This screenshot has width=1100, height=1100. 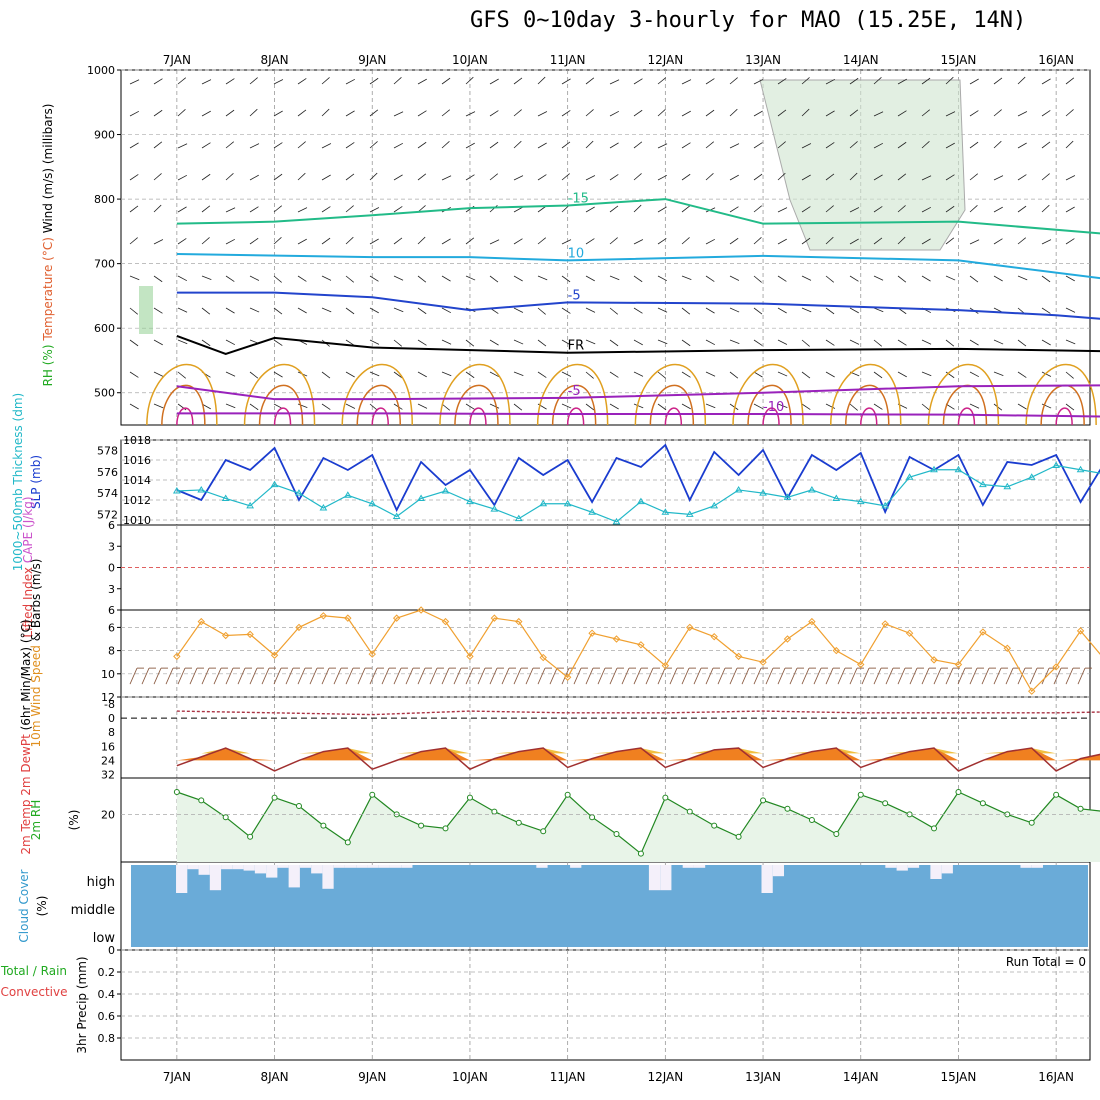 What do you see at coordinates (107, 451) in the screenshot?
I see `thickness-tick-label: 578` at bounding box center [107, 451].